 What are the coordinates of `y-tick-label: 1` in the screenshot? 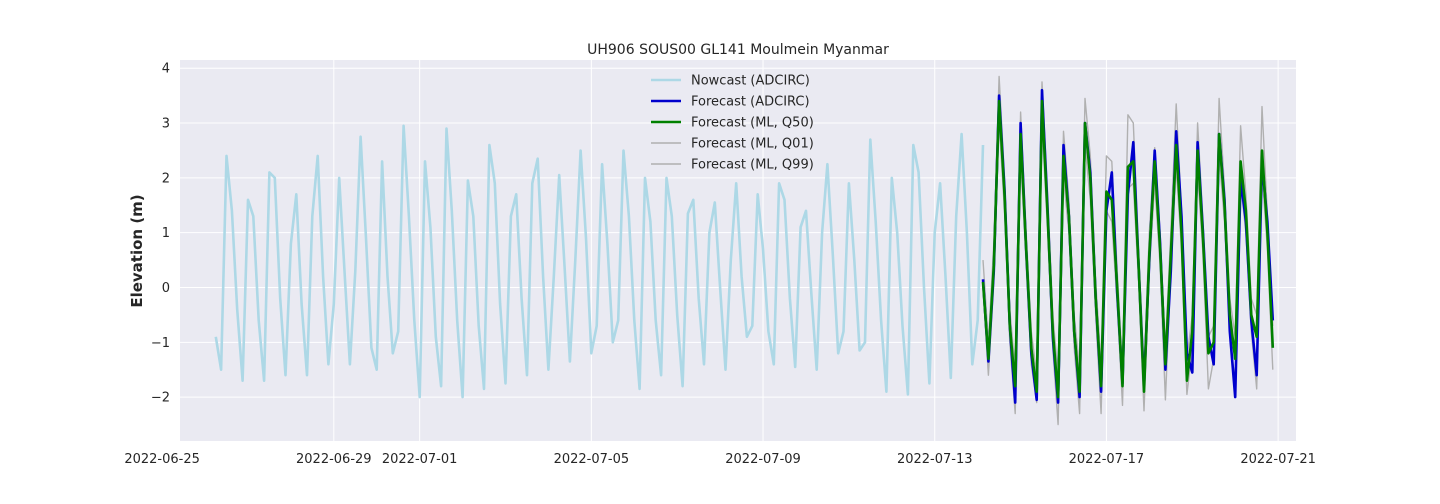 It's located at (166, 233).